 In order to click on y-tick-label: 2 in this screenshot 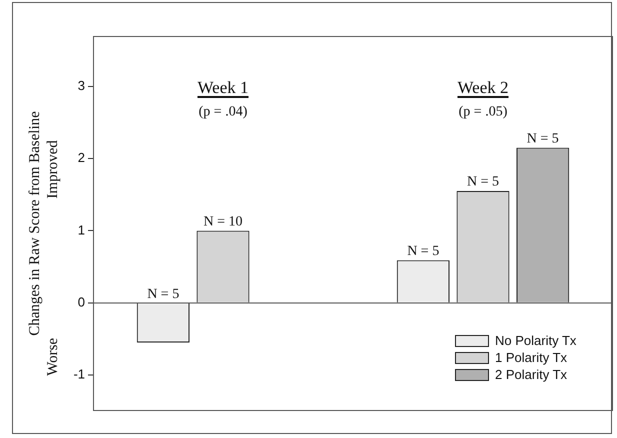, I will do `click(81, 158)`.